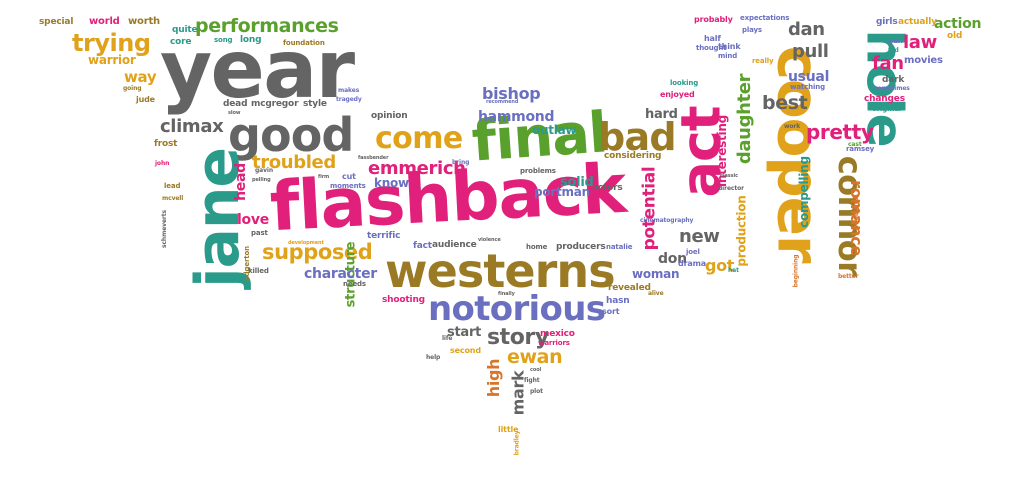  What do you see at coordinates (806, 29) in the screenshot?
I see `word-dan: dan` at bounding box center [806, 29].